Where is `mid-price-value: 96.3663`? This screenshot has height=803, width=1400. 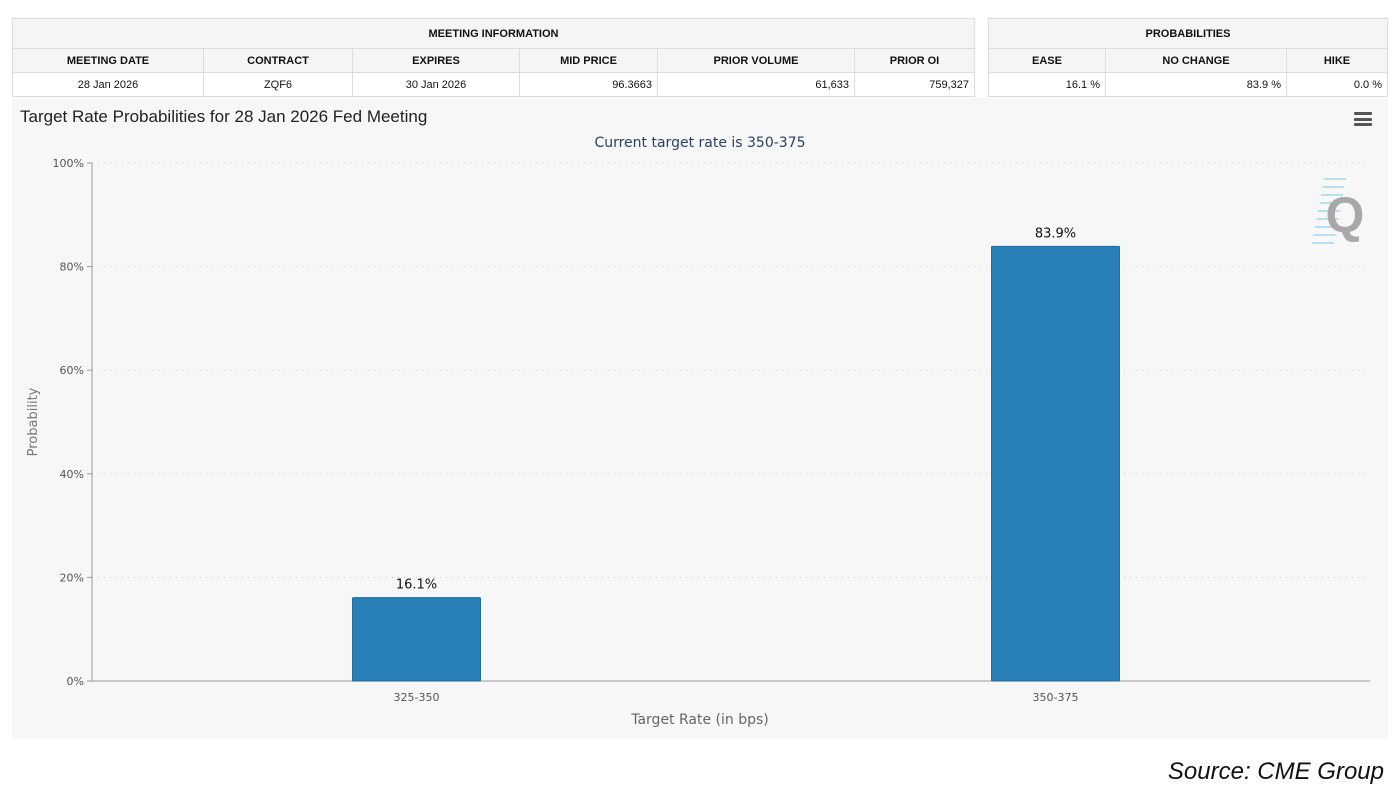
mid-price-value: 96.3663 is located at coordinates (588, 84).